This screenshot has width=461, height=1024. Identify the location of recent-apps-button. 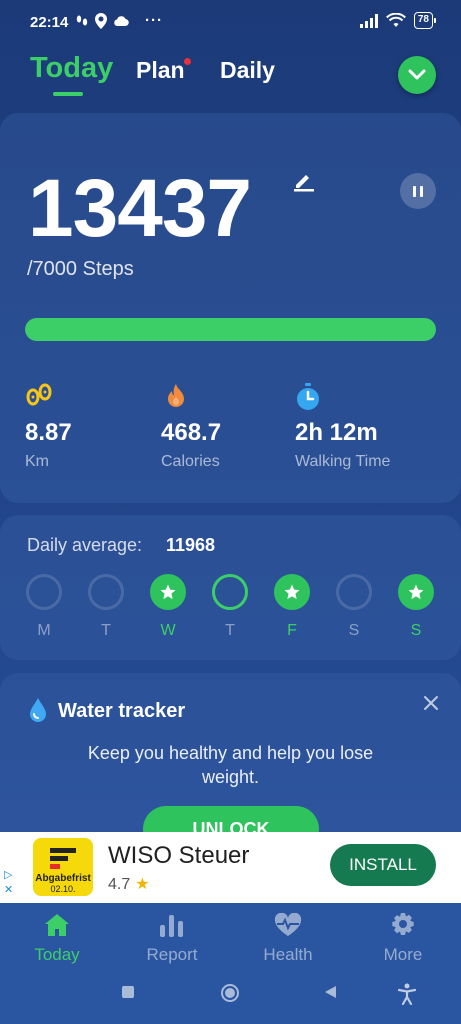
(128, 992).